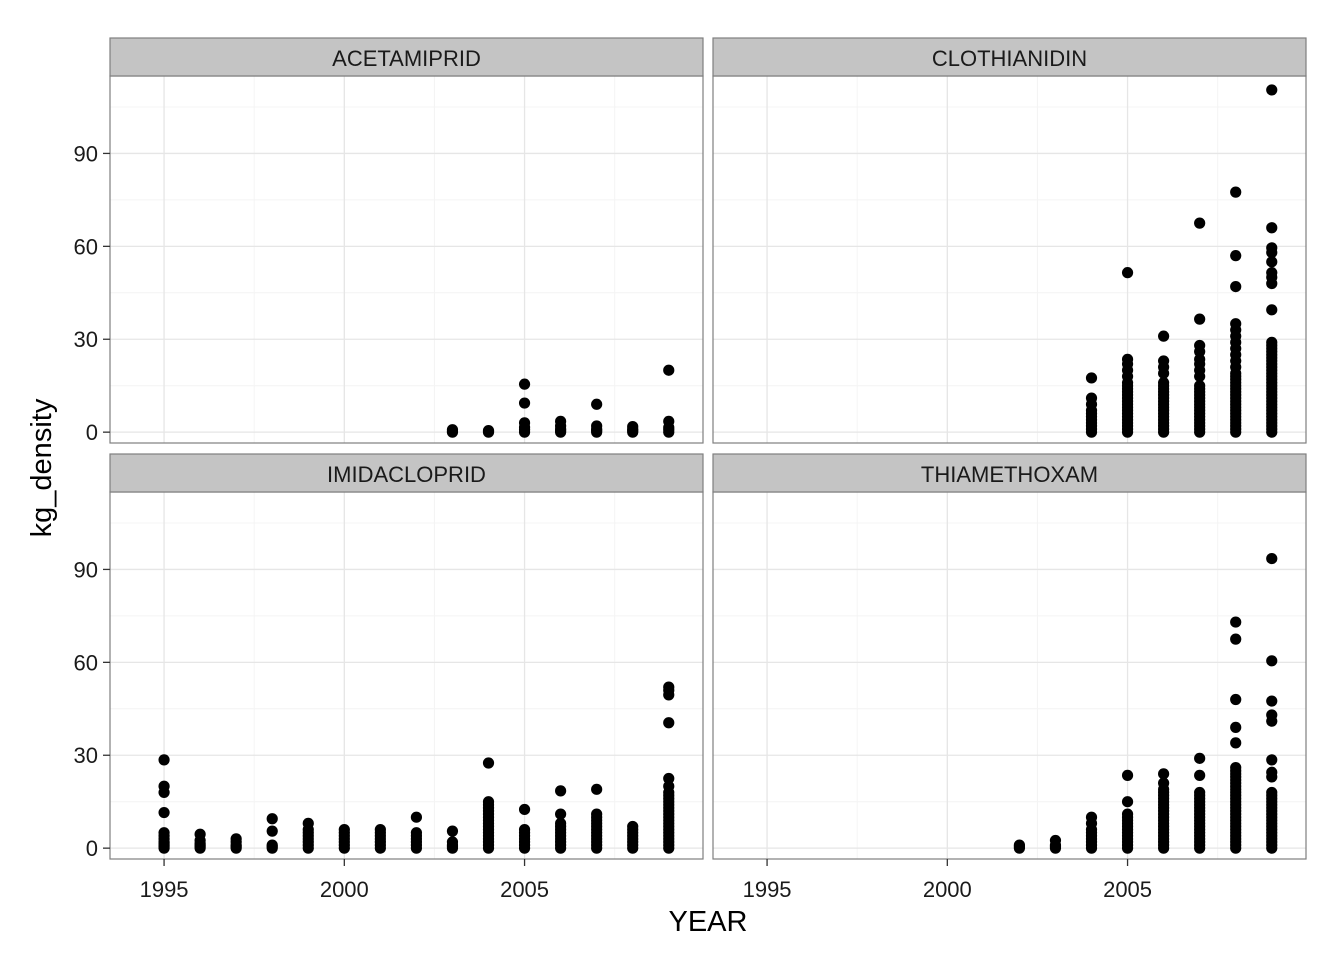  What do you see at coordinates (646, 880) in the screenshot?
I see `x-axes: 1995 2000 2005 1995 2000 2005` at bounding box center [646, 880].